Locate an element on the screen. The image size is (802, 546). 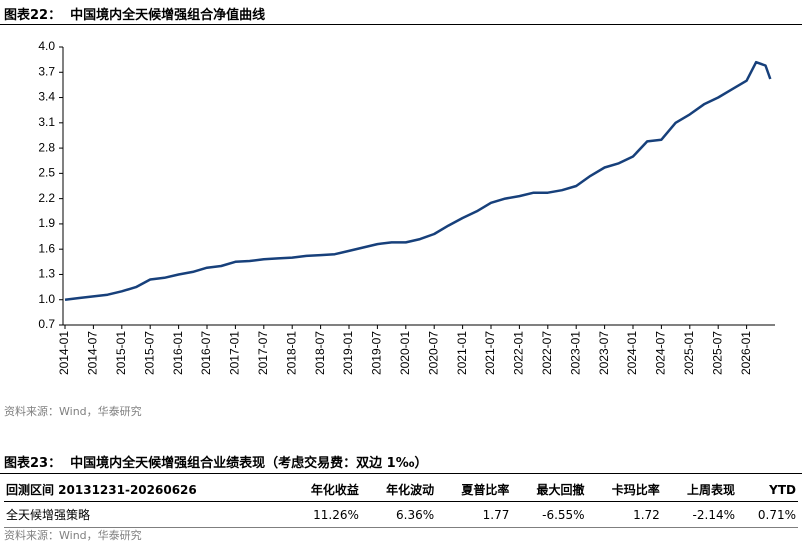
x-tick-label: 2014-07 is located at coordinates (93, 353).